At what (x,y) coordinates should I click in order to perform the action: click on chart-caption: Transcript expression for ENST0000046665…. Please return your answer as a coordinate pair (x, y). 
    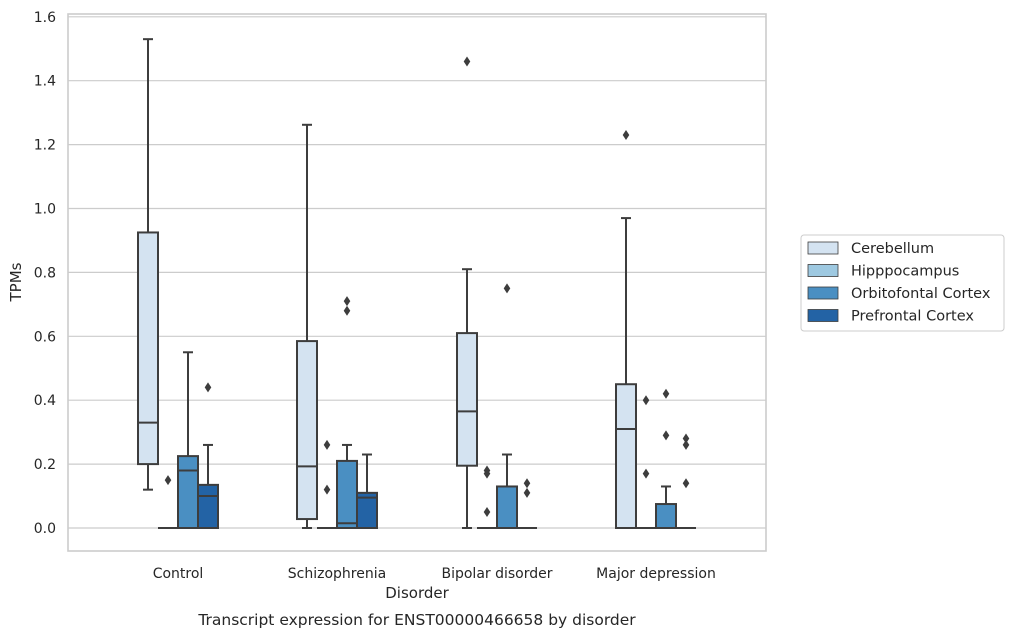
    Looking at the image, I should click on (416, 620).